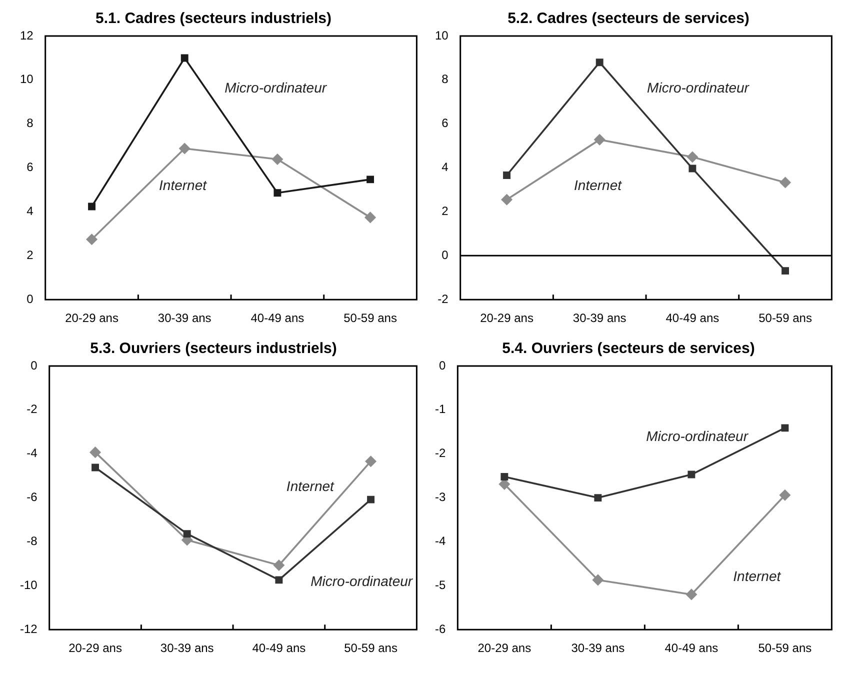 The width and height of the screenshot is (846, 682). Describe the element at coordinates (440, 585) in the screenshot. I see `y-tick-label: -5` at that location.